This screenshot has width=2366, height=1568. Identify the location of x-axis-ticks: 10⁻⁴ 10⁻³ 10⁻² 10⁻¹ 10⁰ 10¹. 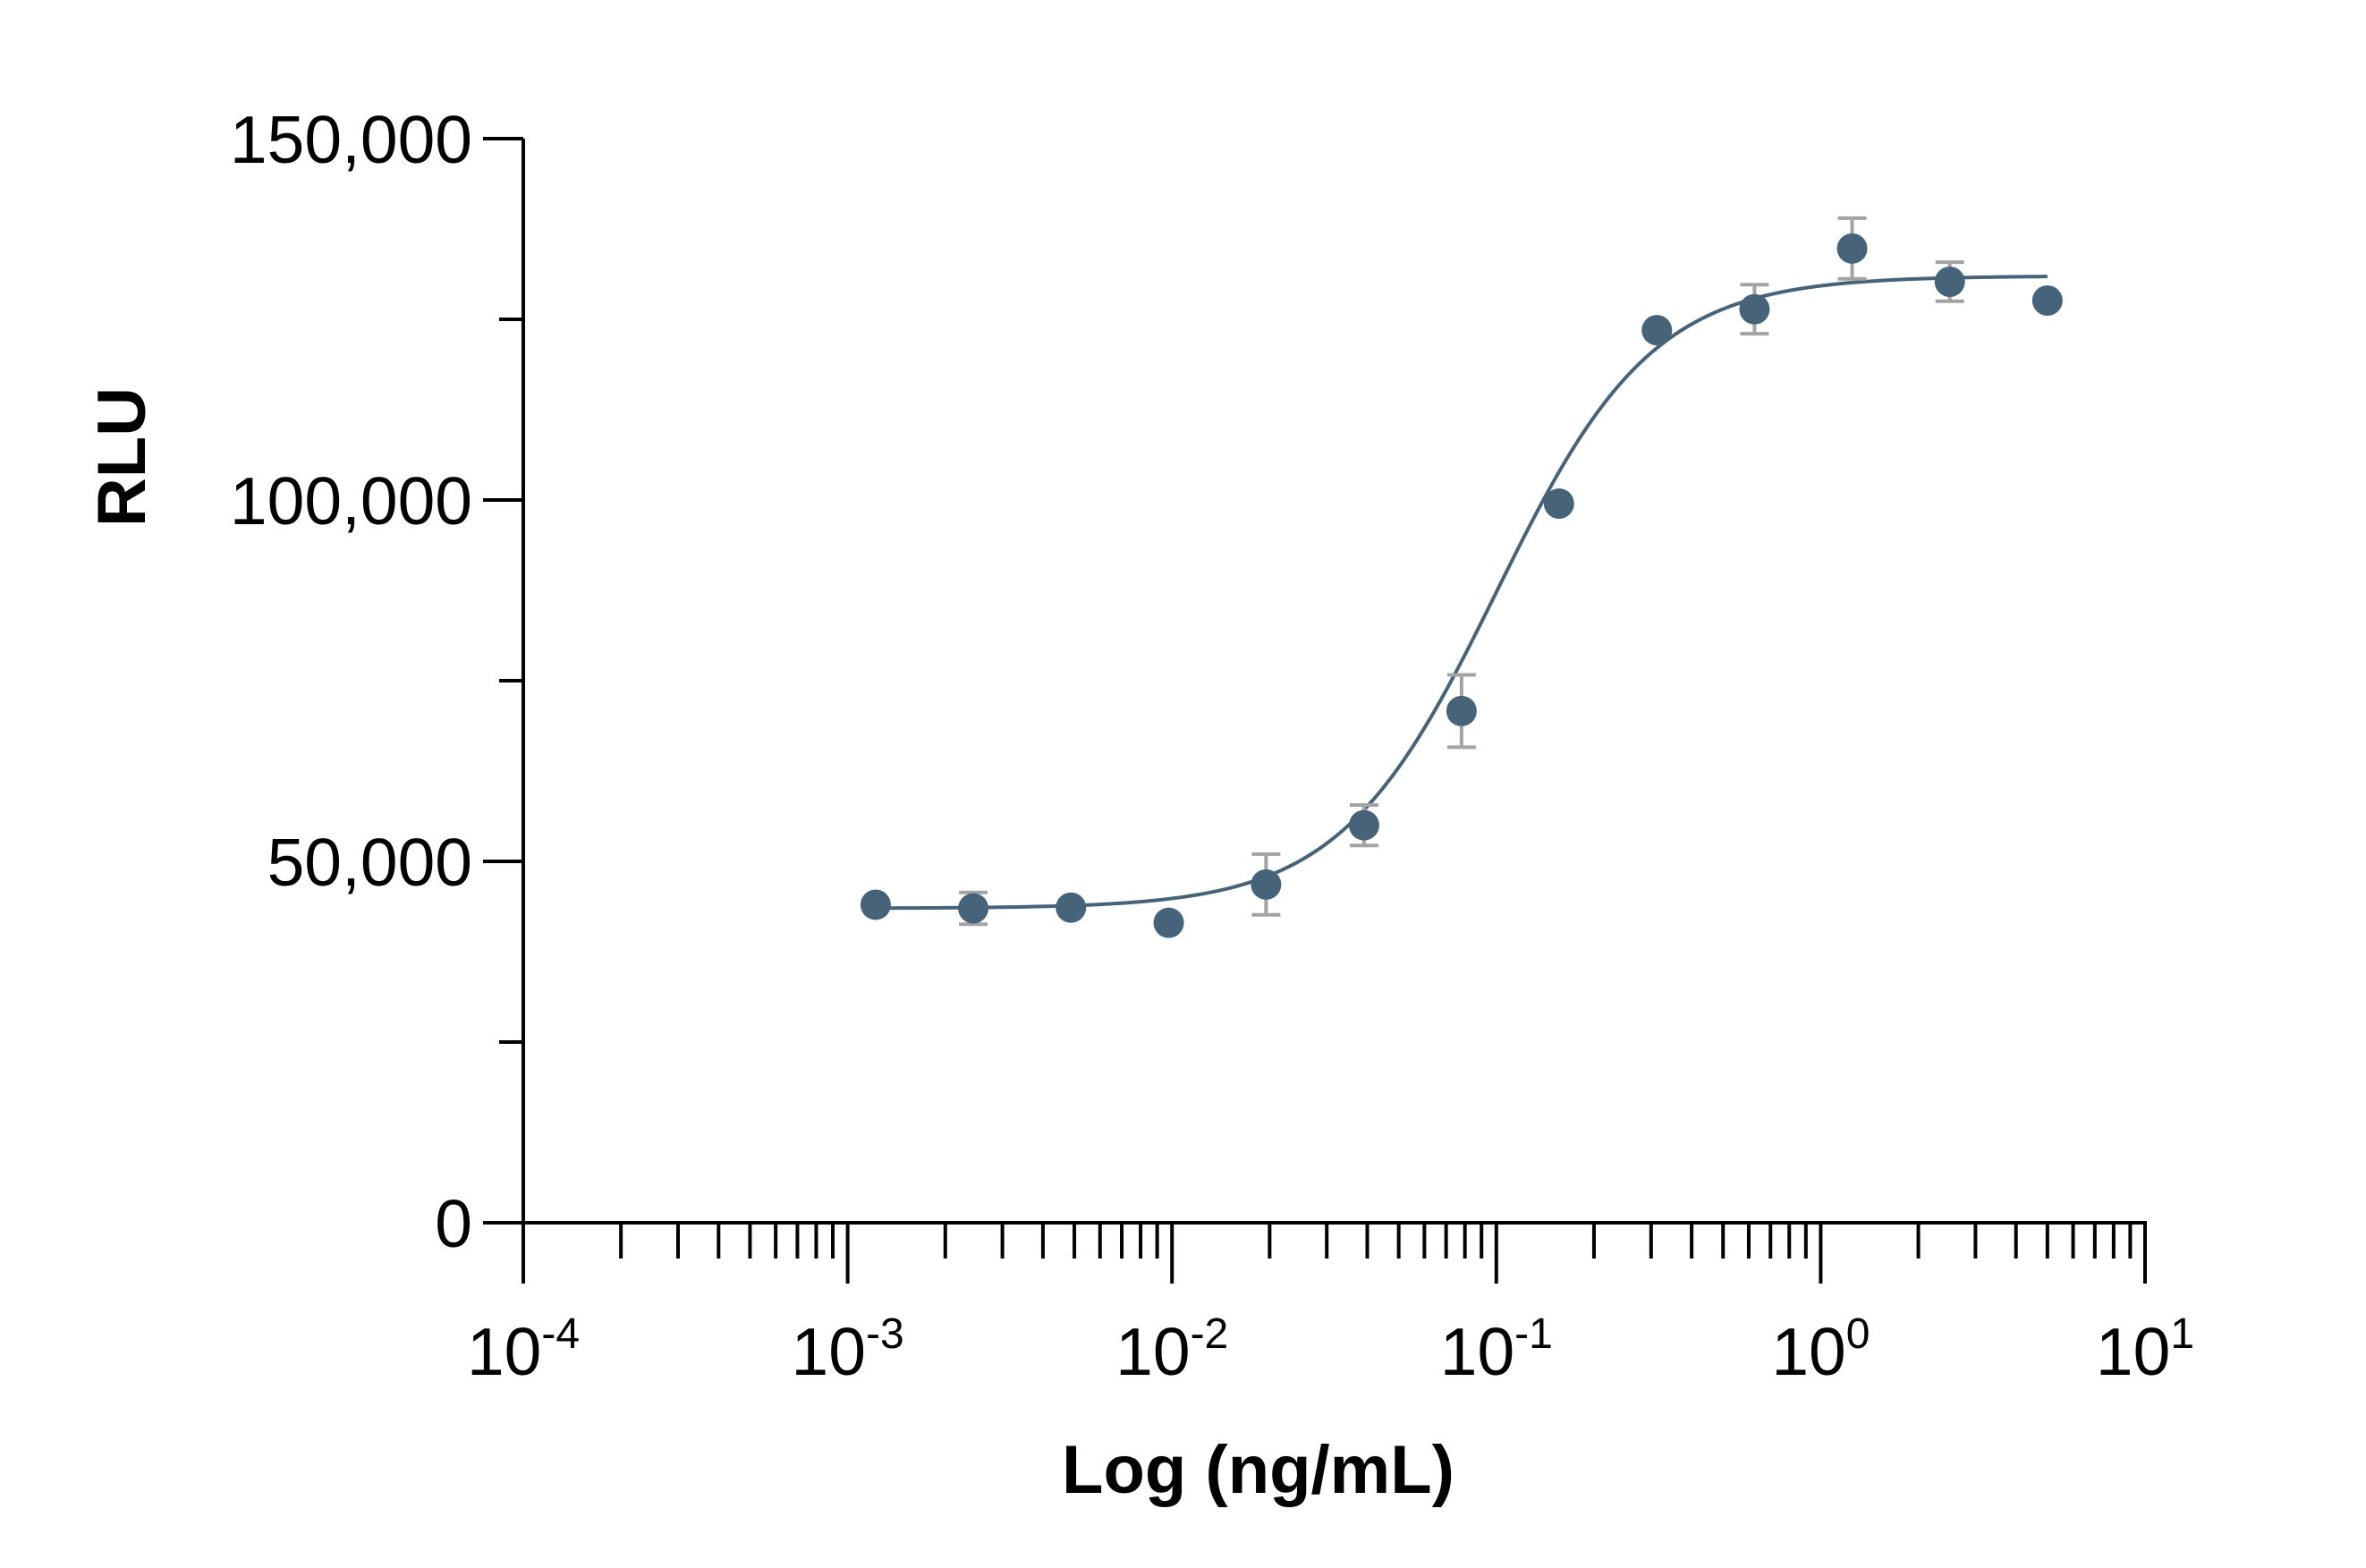
(1330, 1306).